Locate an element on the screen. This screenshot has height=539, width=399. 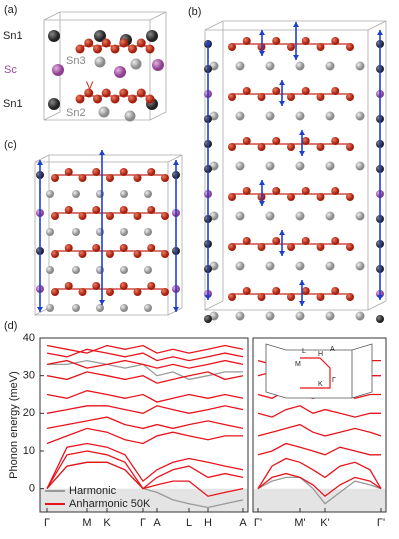
x-tick-label: K is located at coordinates (107, 523).